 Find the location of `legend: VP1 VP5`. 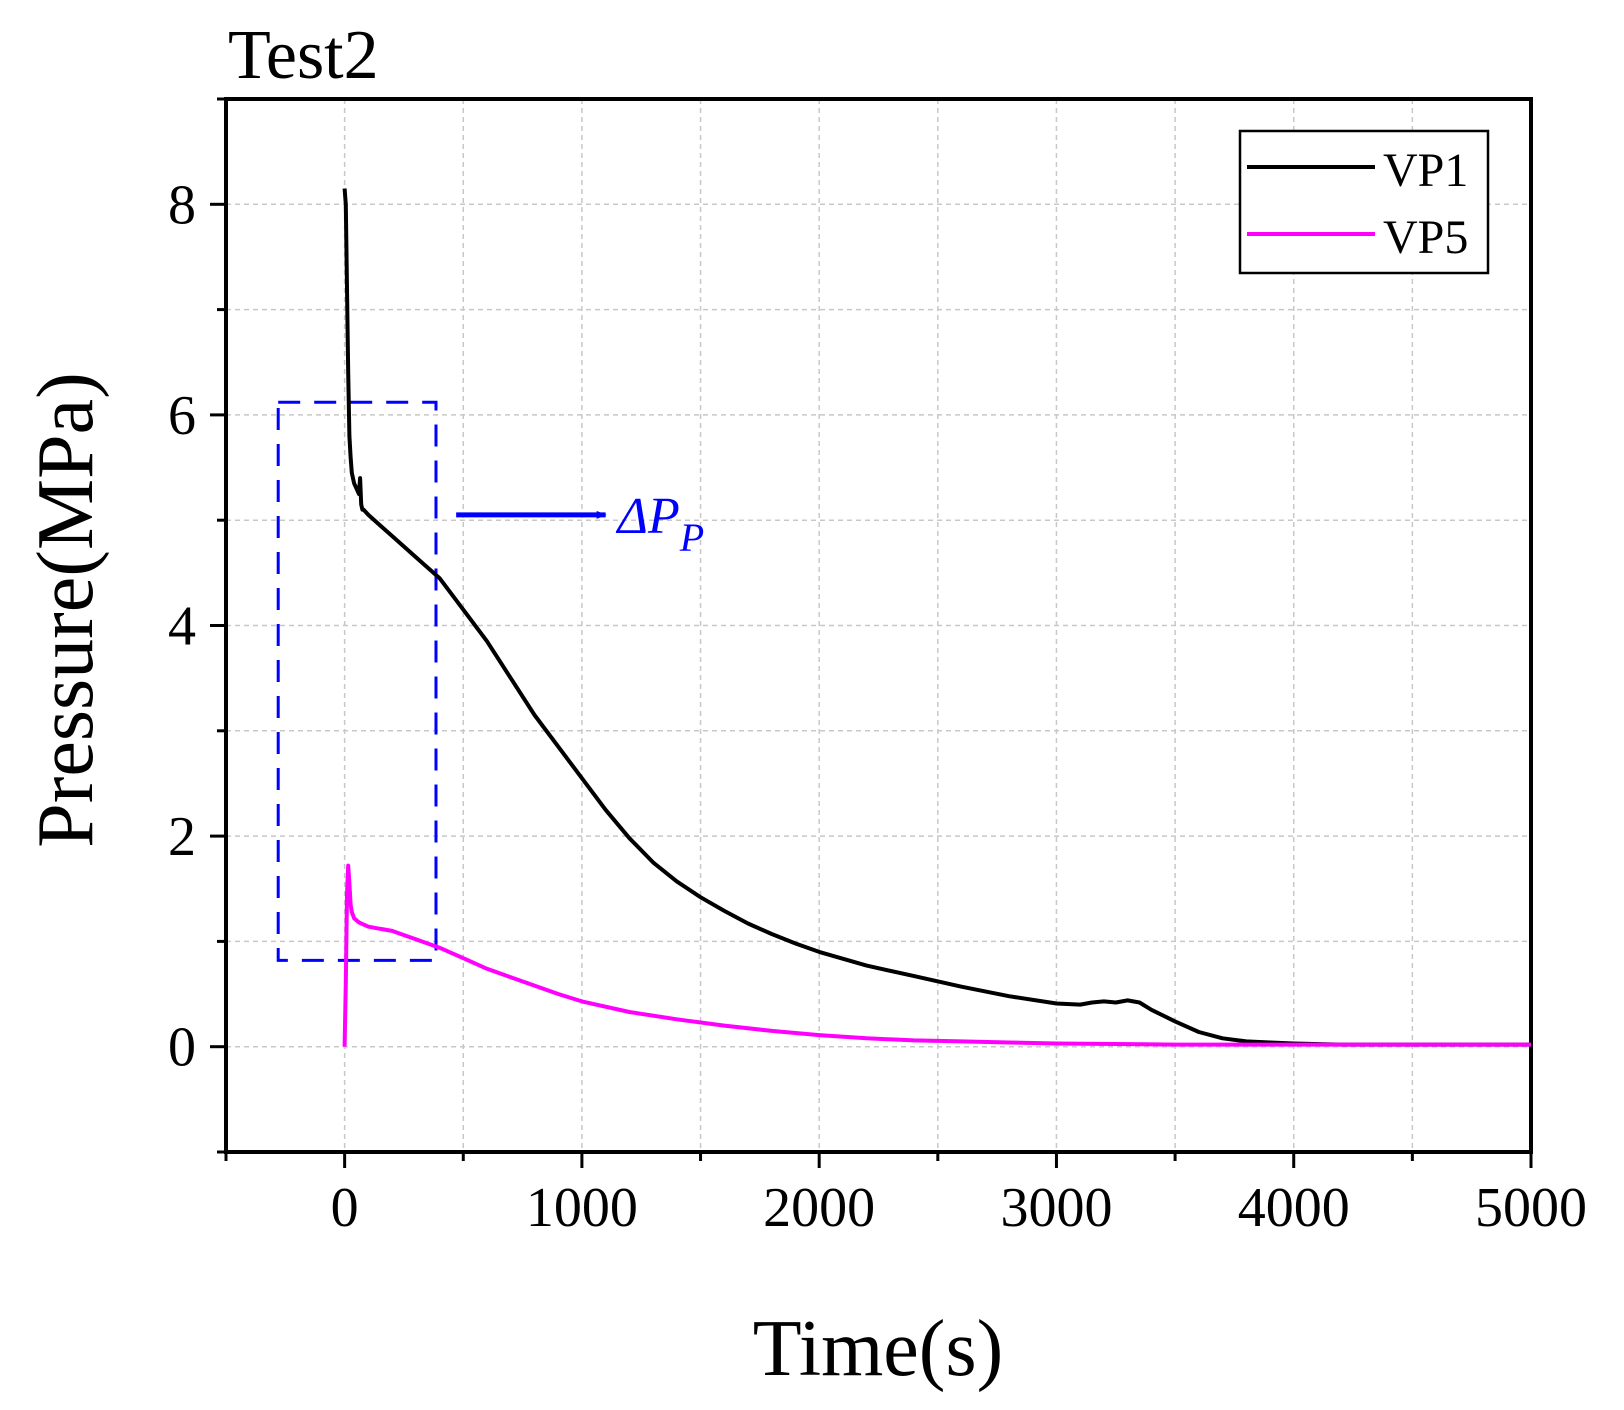

legend: VP1 VP5 is located at coordinates (1364, 202).